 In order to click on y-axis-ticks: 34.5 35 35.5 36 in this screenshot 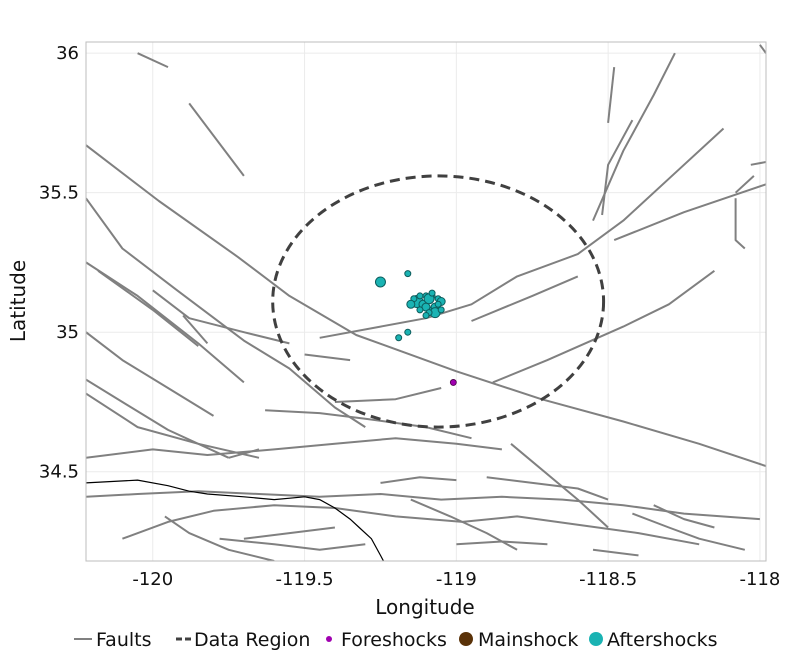, I will do `click(59, 263)`.